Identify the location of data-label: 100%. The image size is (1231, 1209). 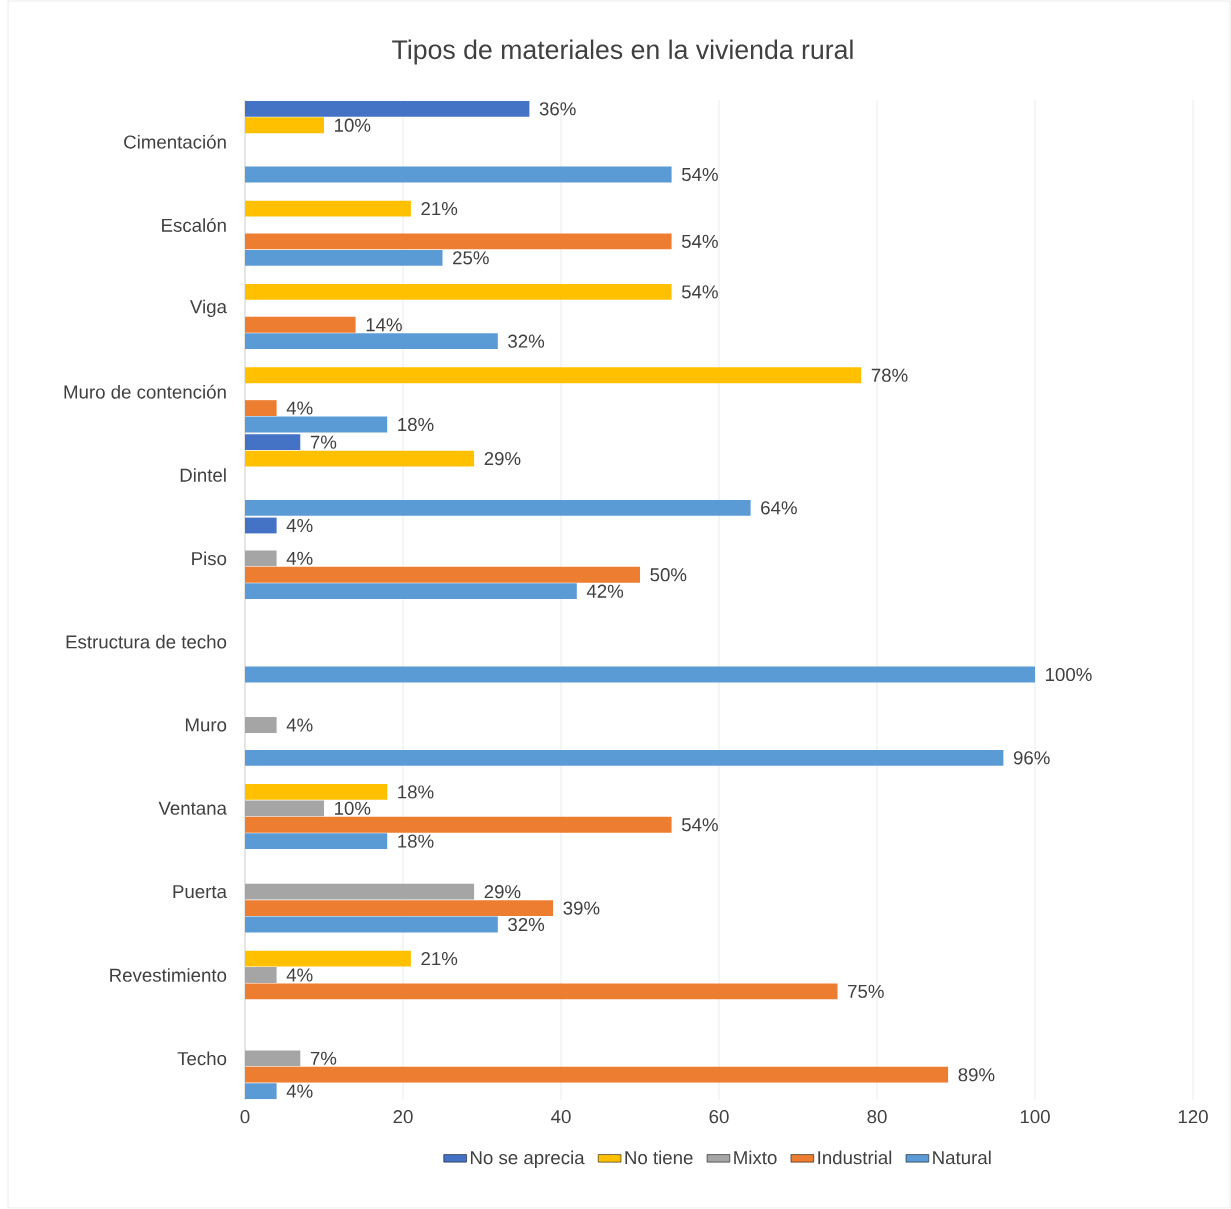
(1069, 674).